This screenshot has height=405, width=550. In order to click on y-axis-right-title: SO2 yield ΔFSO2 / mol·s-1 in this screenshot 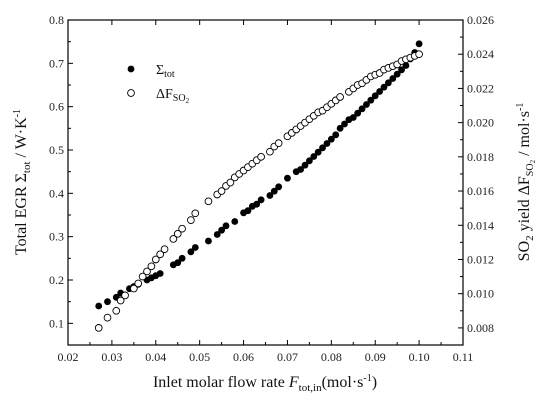, I will do `click(526, 182)`.